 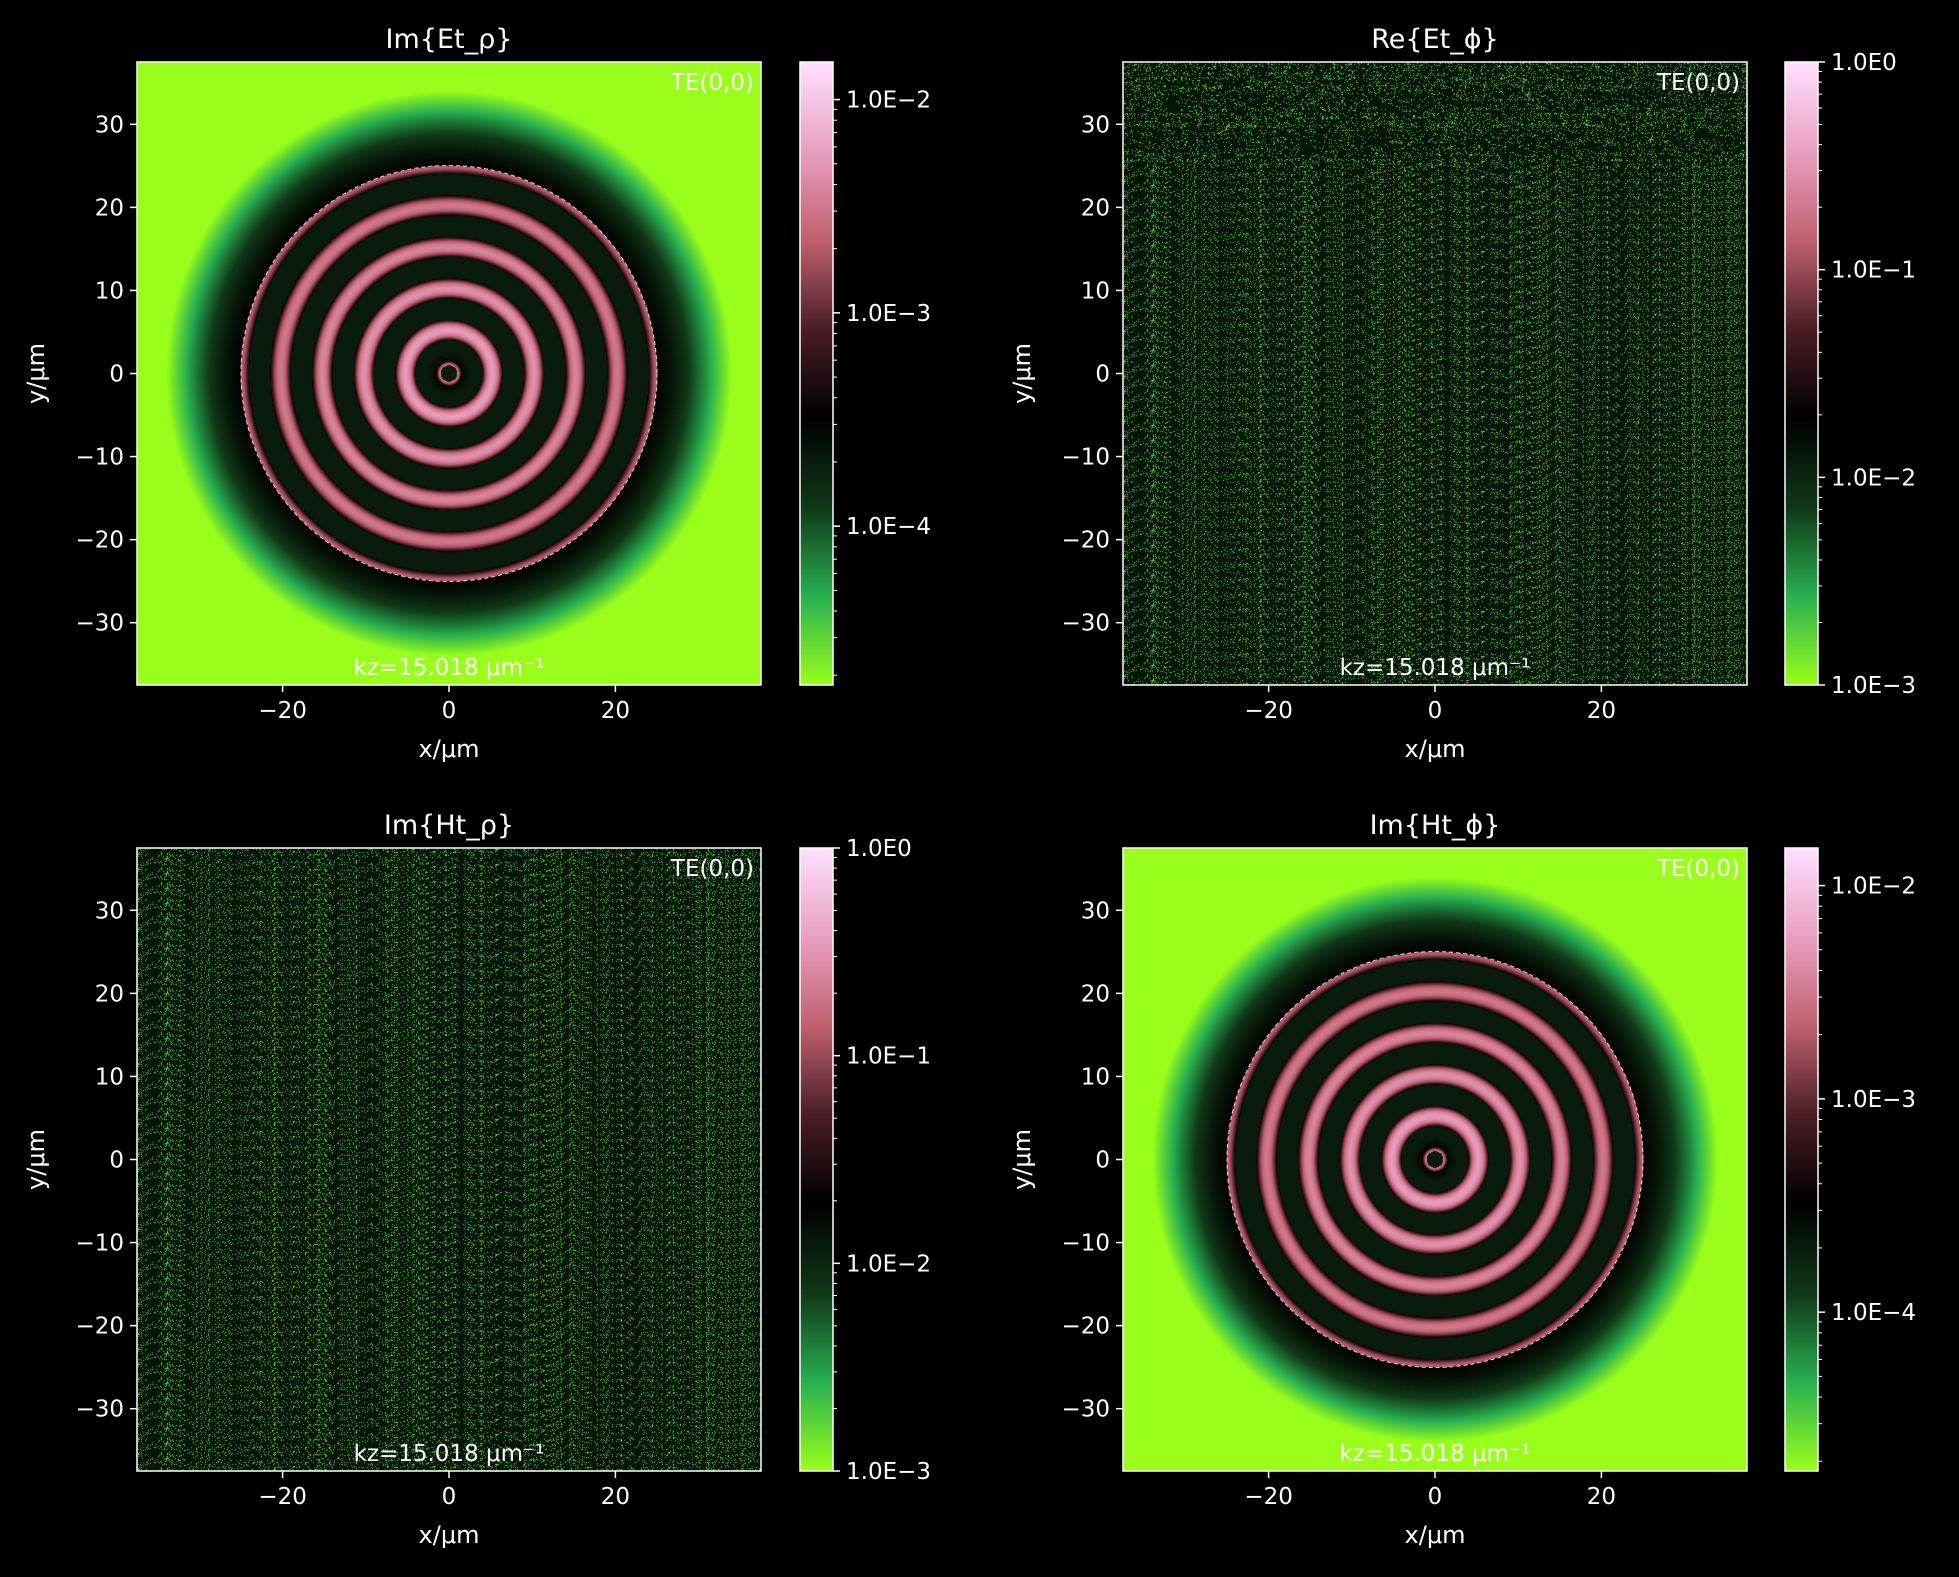 What do you see at coordinates (449, 825) in the screenshot?
I see `plot-title: Im{Ht_ρ}` at bounding box center [449, 825].